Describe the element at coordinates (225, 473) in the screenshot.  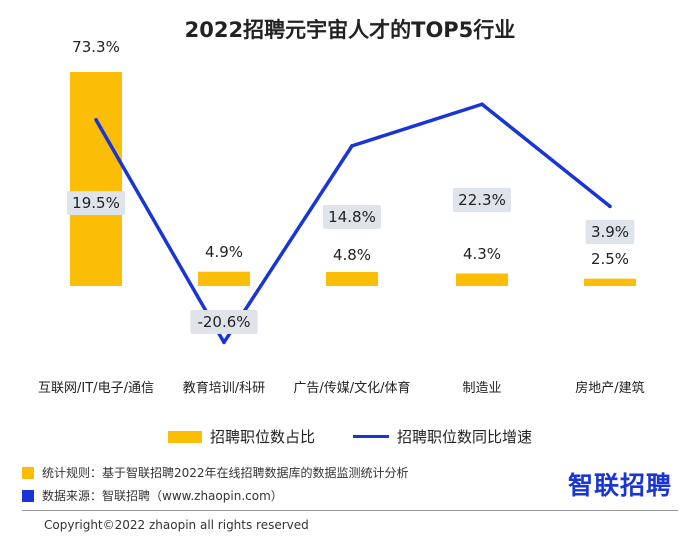
I see `footer-rule-text: 统计规则：基于智联招聘2022年在线招聘数据库的数据监测统计分析` at that location.